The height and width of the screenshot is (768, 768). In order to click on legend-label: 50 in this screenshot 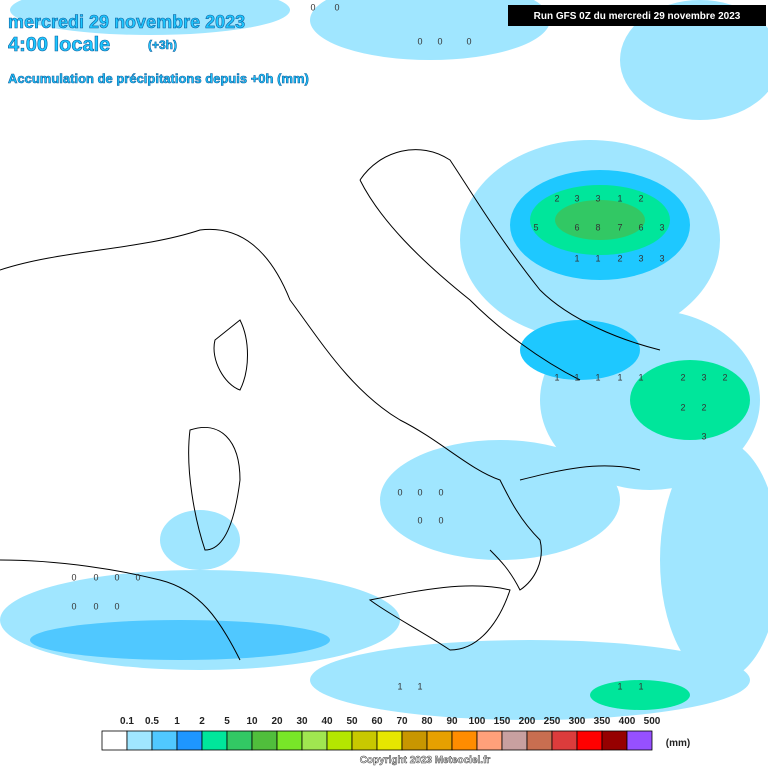, I will do `click(352, 721)`.